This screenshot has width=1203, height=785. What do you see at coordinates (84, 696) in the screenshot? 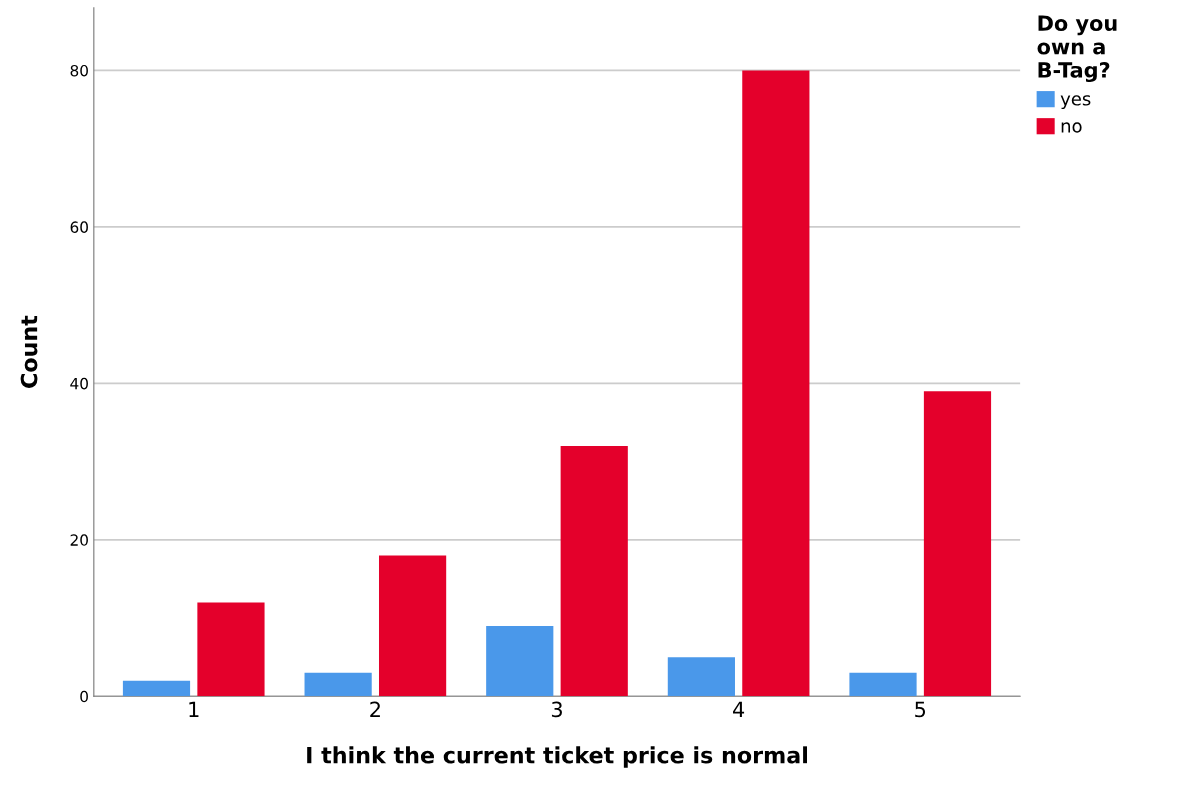
I see `y-tick-label: 0` at bounding box center [84, 696].